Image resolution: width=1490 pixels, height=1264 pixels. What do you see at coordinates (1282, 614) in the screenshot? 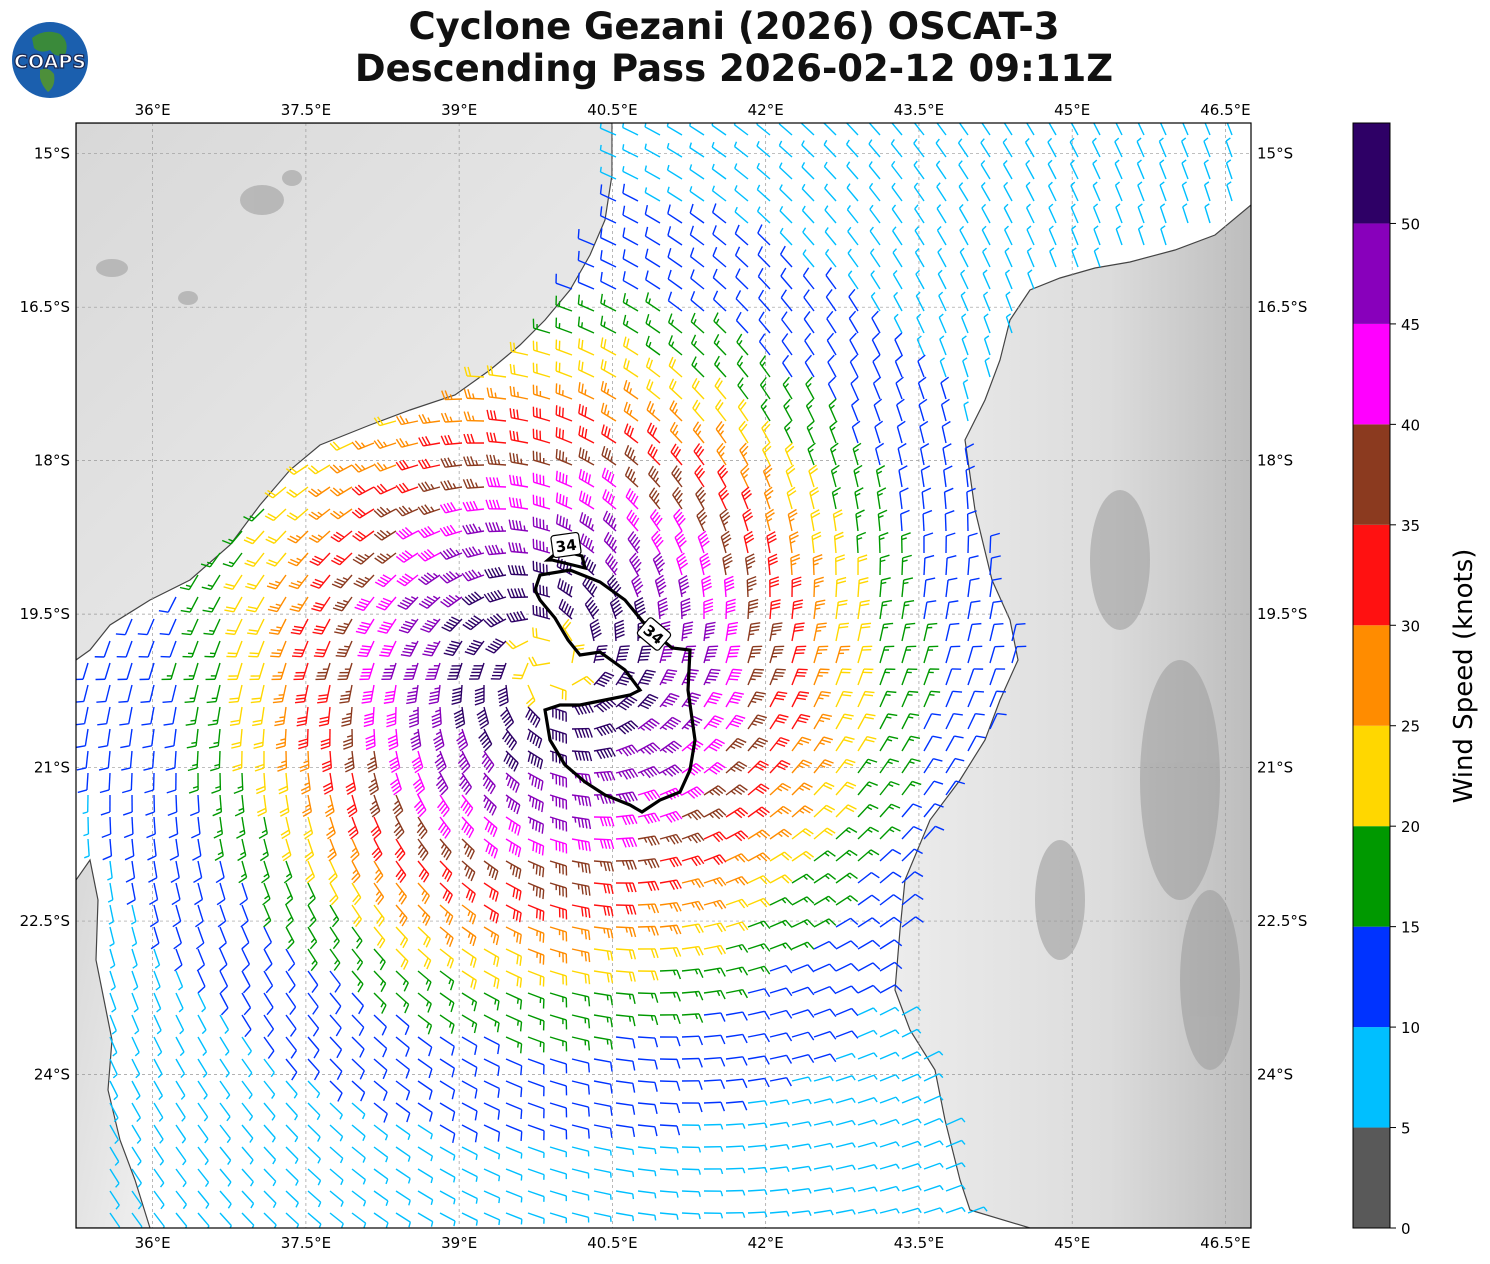
I see `lat-tick-label-right: 19.5°S` at bounding box center [1282, 614].